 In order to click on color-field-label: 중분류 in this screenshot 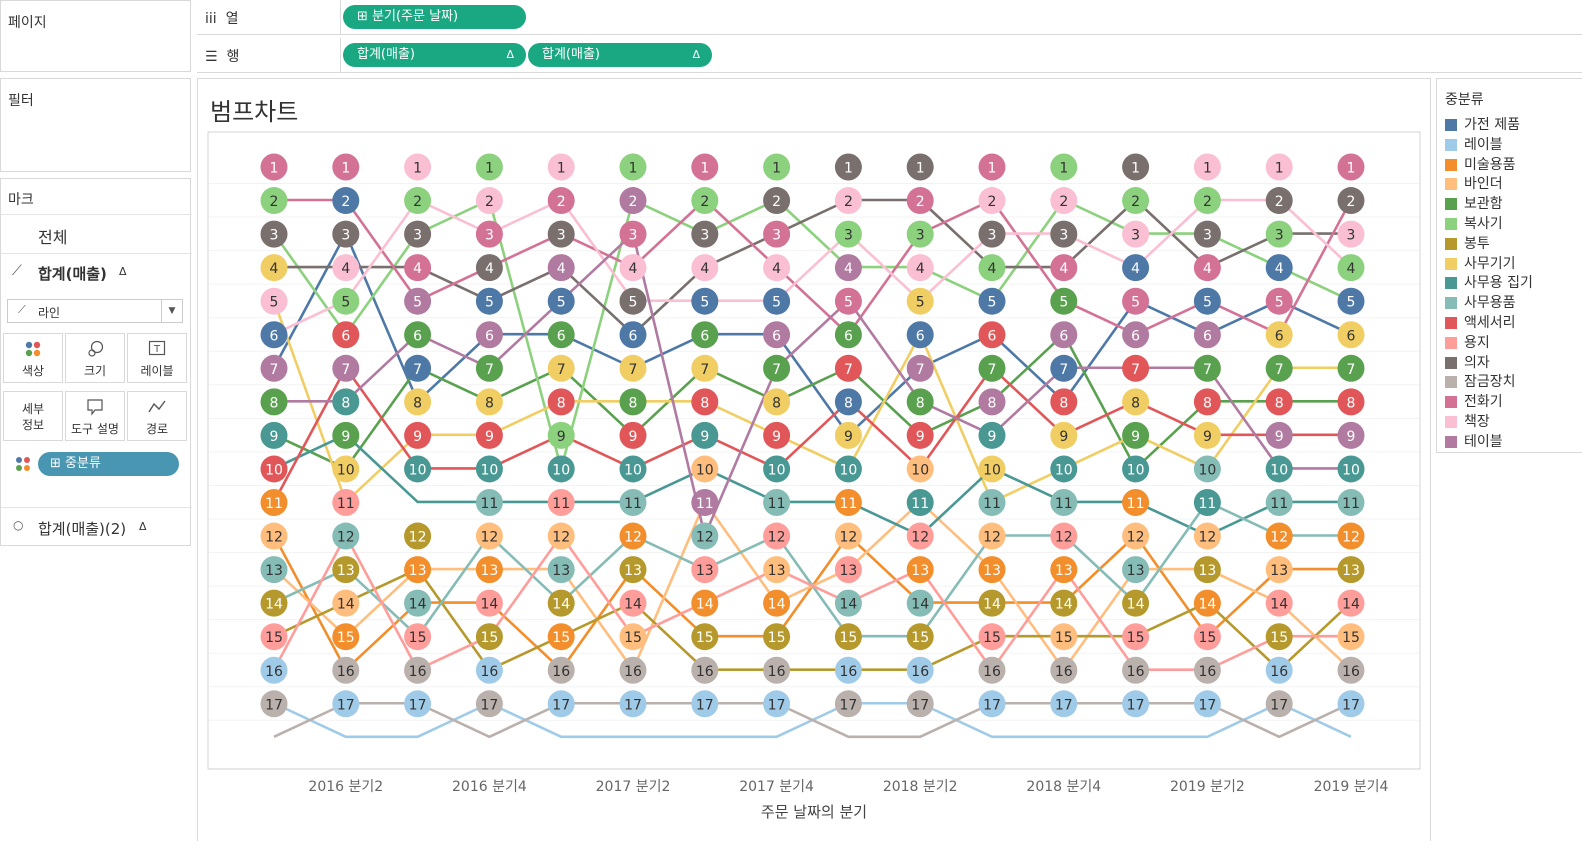, I will do `click(83, 463)`.